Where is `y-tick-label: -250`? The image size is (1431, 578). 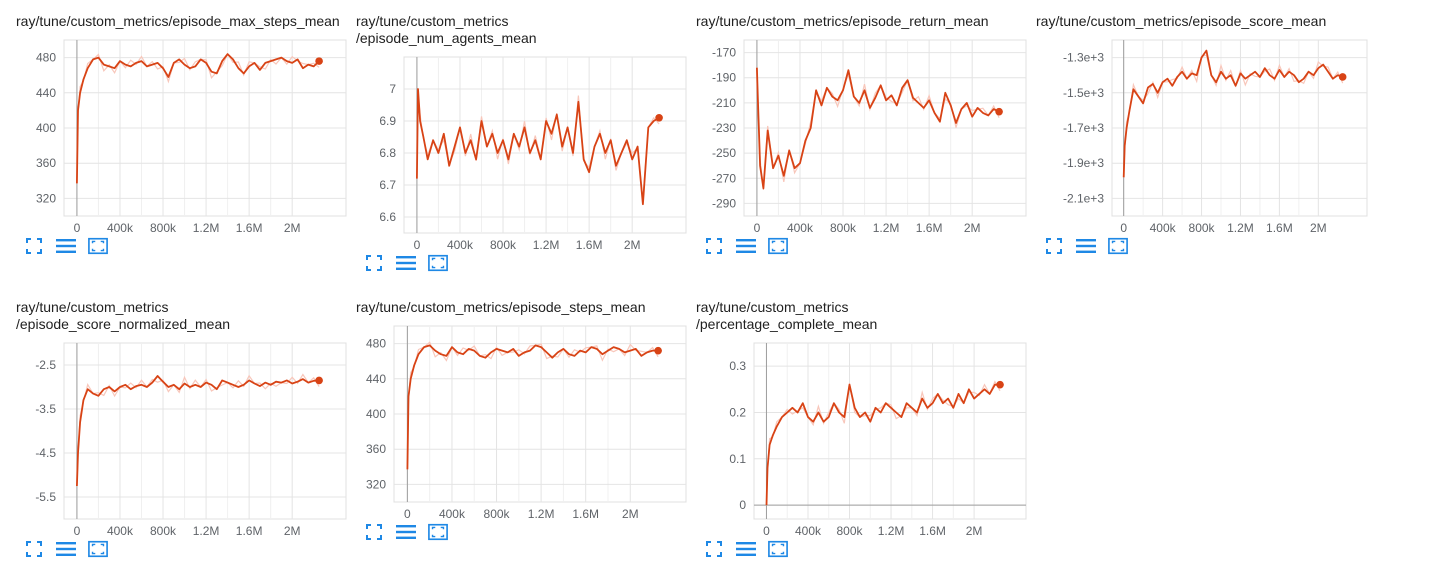 y-tick-label: -250 is located at coordinates (724, 153).